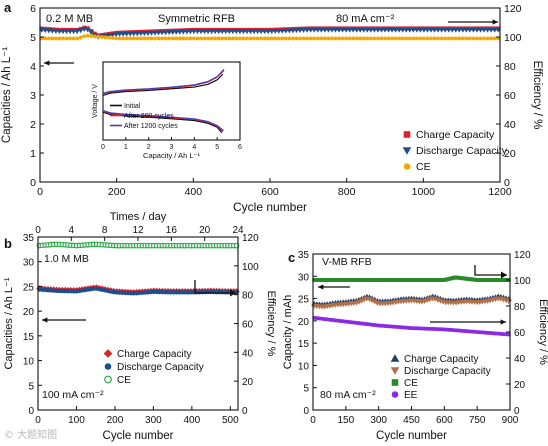  I want to click on data-a, so click(270, 33).